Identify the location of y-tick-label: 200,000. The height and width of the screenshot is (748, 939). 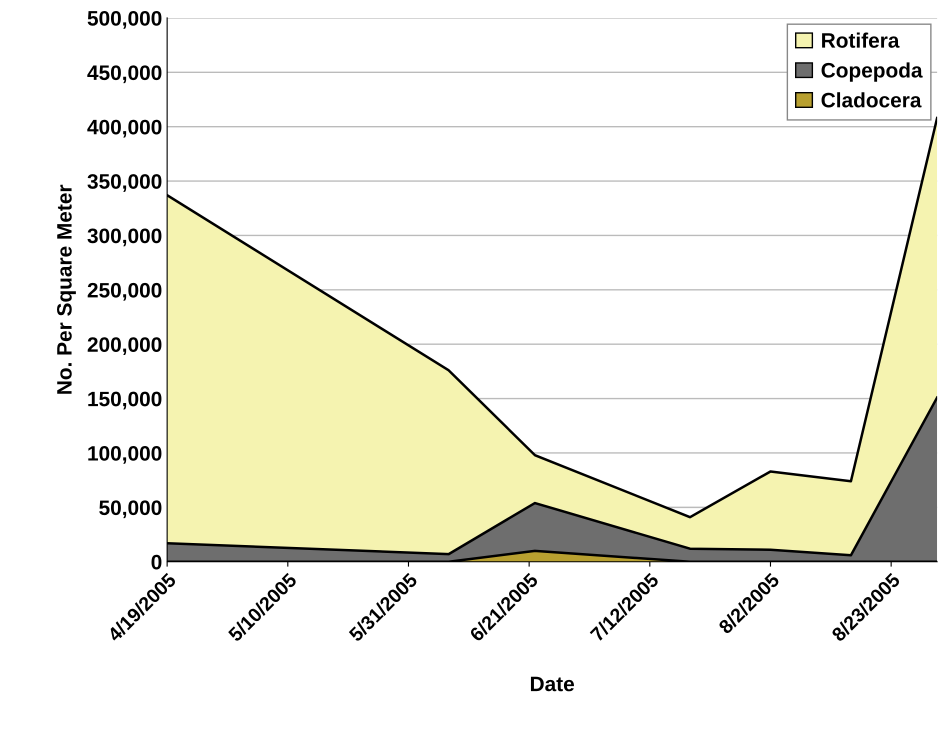
(125, 346).